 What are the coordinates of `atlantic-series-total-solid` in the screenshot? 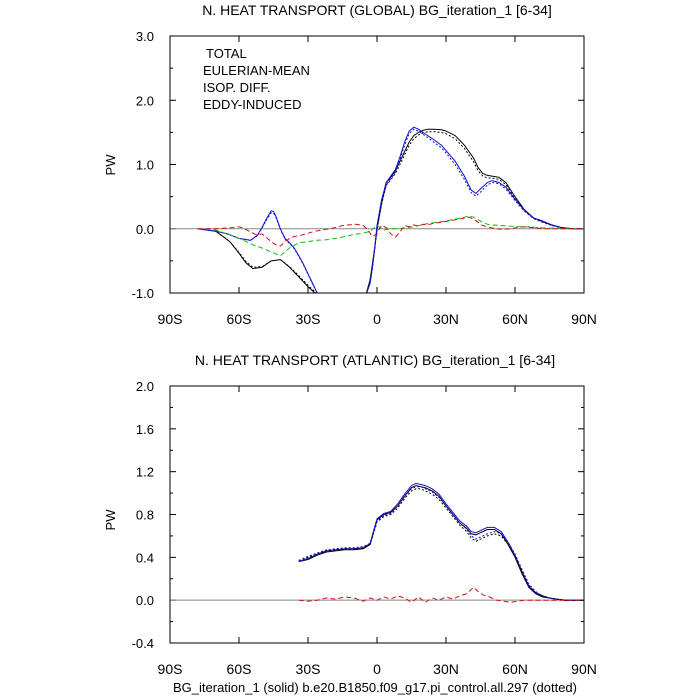 It's located at (441, 543).